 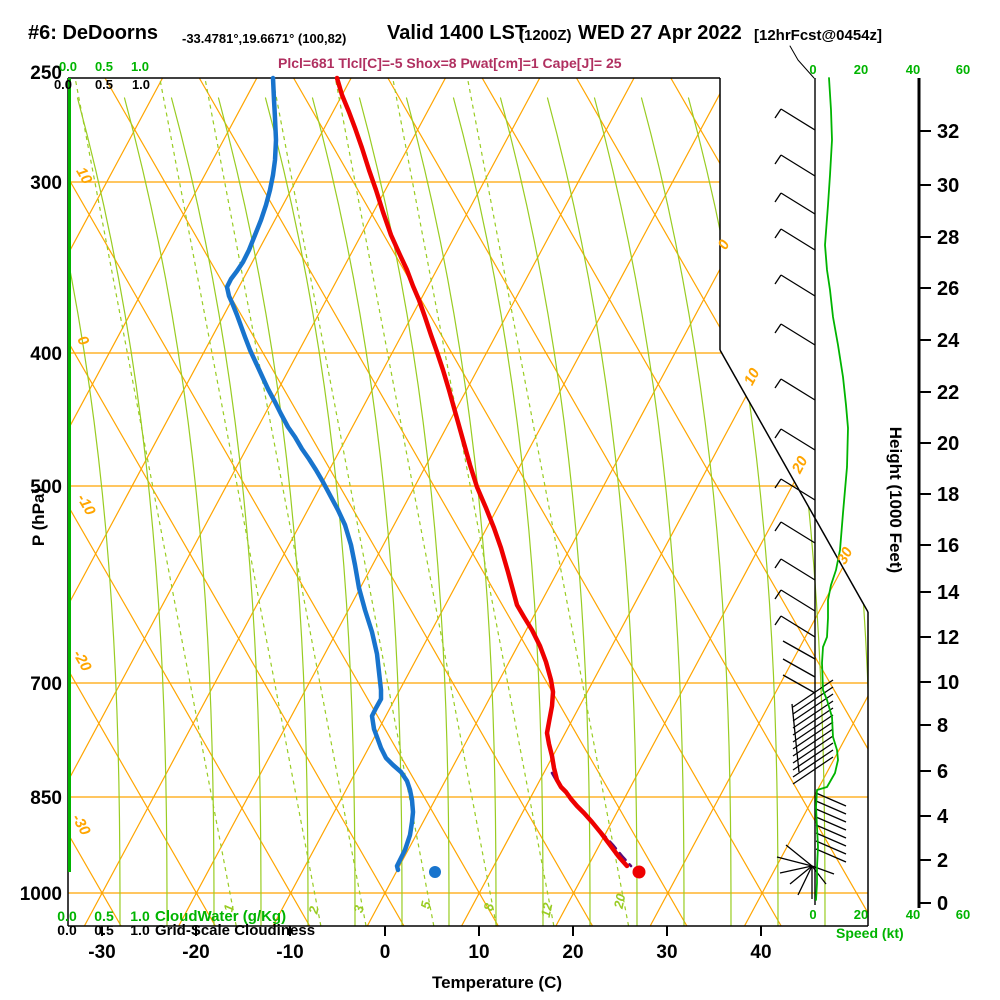 I want to click on height-axis-title: Height (1000 Feet), so click(x=895, y=500).